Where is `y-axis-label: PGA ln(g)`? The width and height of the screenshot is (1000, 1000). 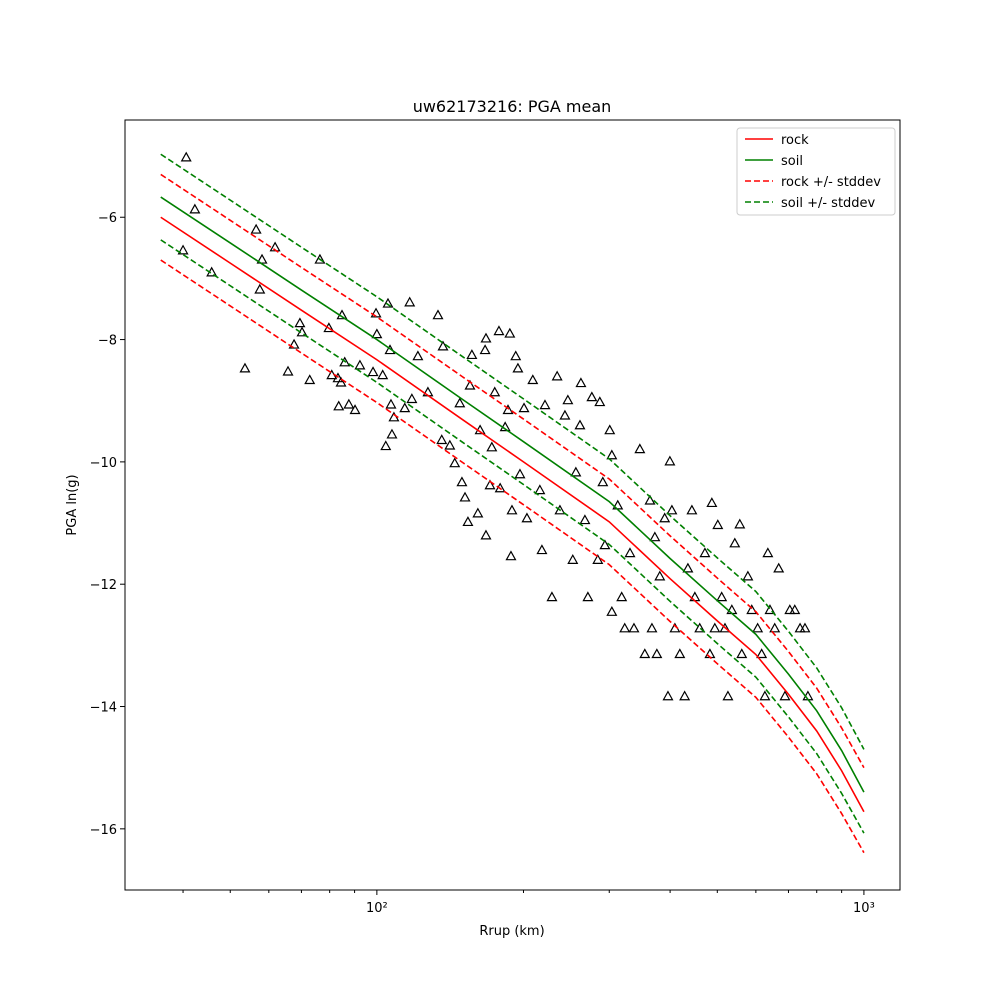
y-axis-label: PGA ln(g) is located at coordinates (72, 504).